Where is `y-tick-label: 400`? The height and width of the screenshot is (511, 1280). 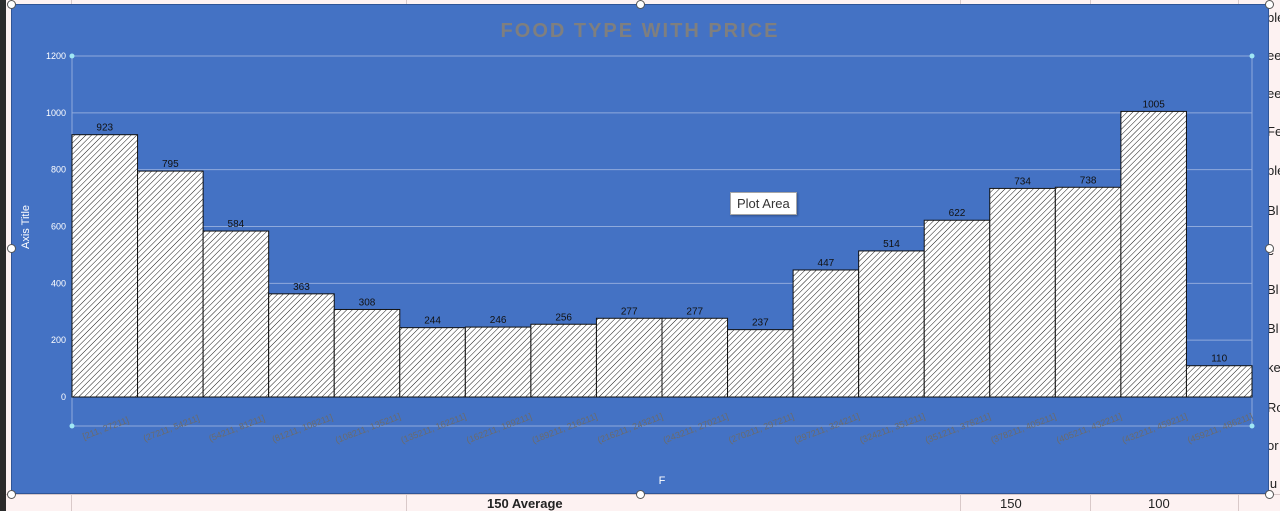
y-tick-label: 400 is located at coordinates (58, 283).